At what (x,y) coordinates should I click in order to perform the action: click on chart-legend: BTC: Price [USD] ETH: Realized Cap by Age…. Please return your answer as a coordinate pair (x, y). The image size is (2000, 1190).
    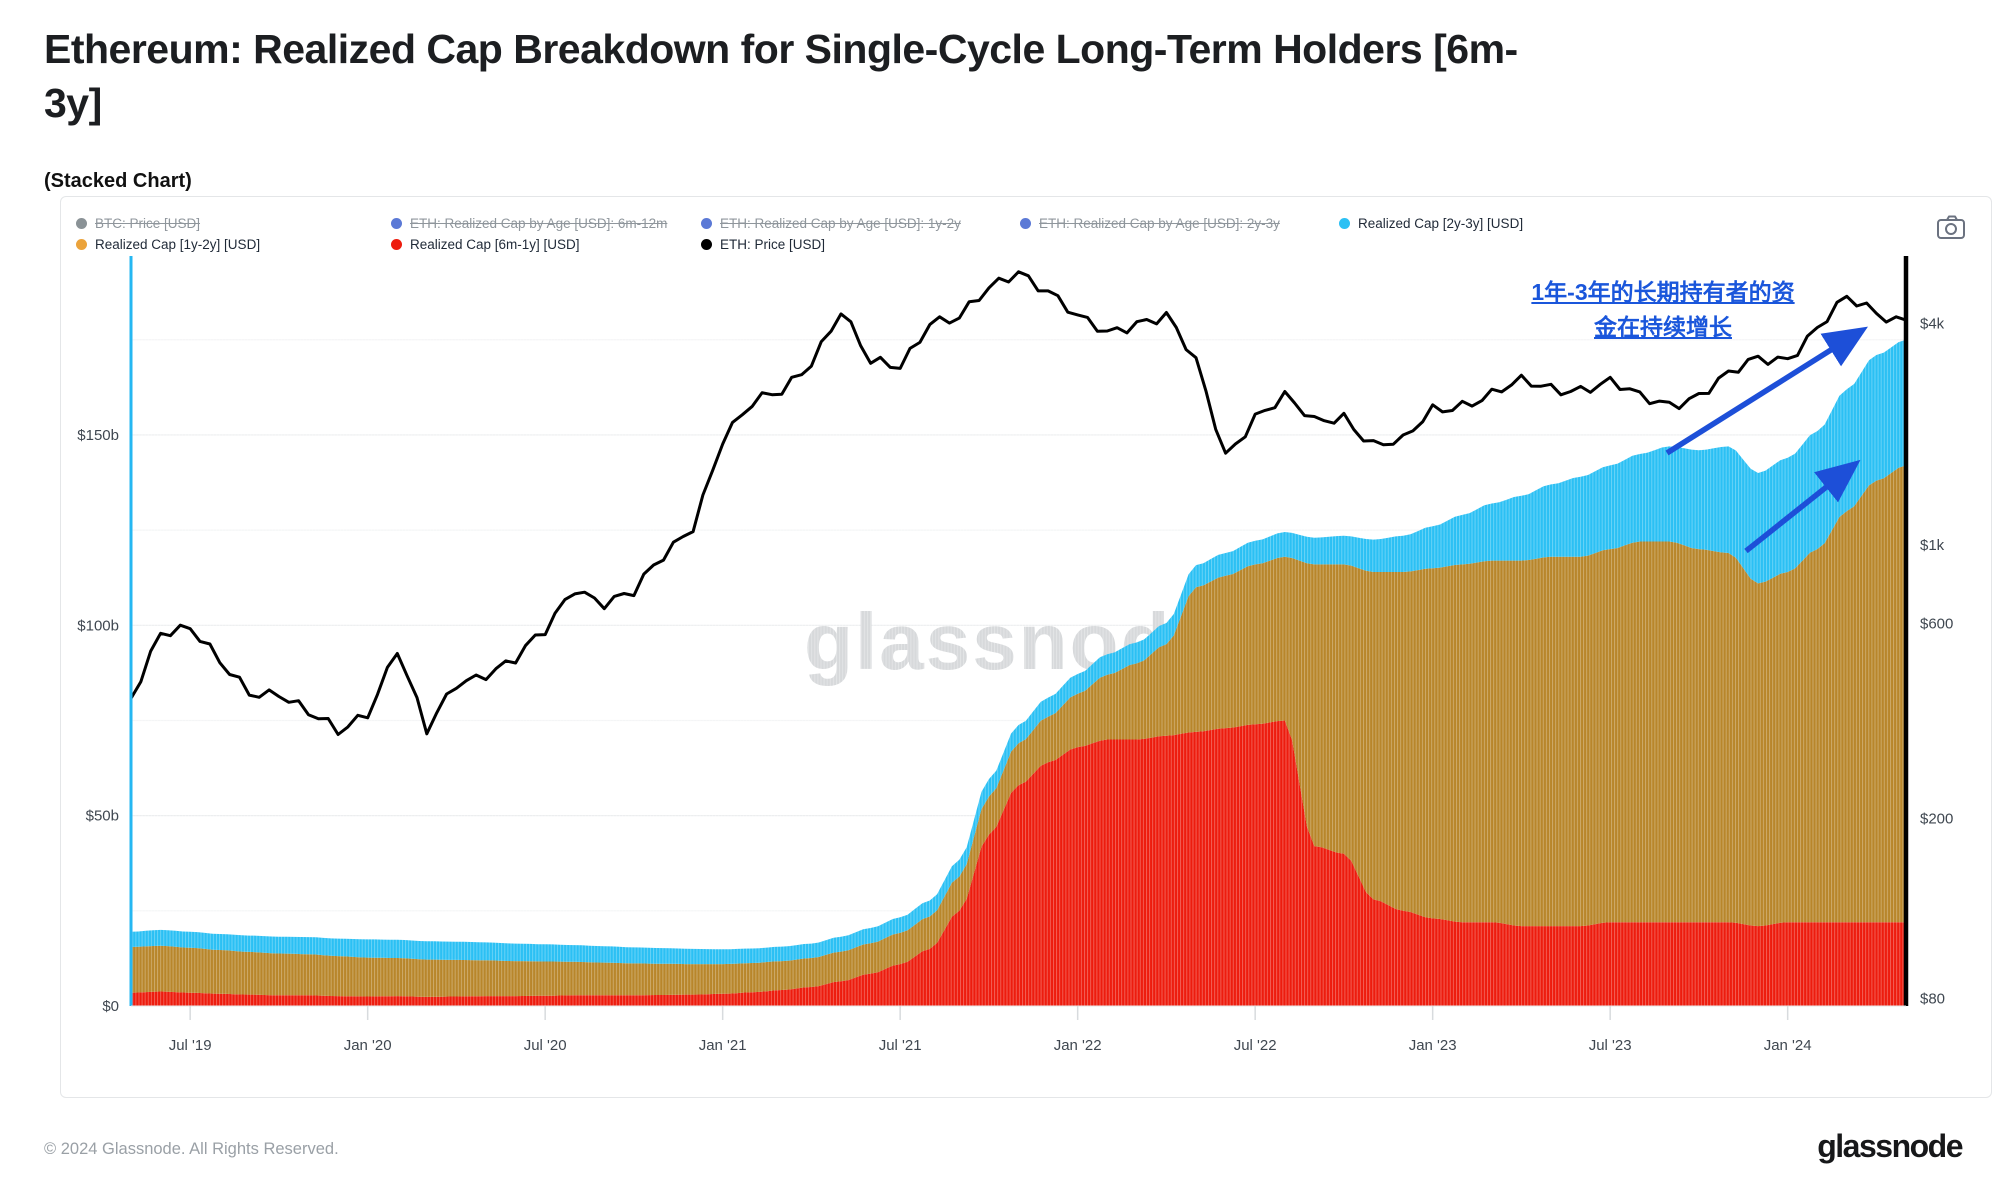
    Looking at the image, I should click on (1026, 227).